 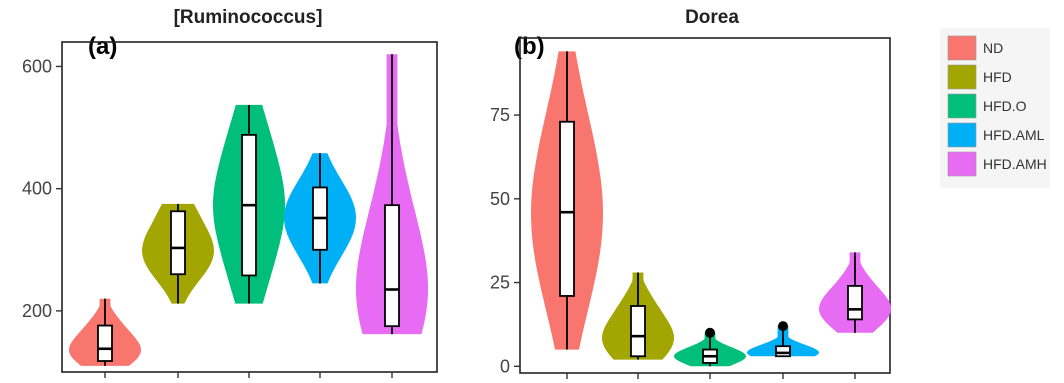 I want to click on panel-b-group-hfd, so click(x=638, y=316).